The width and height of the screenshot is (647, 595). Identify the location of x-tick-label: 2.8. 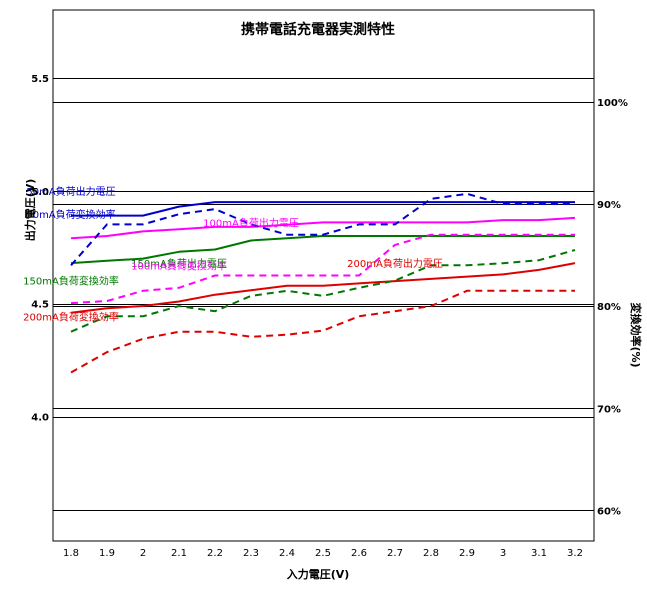
(431, 553).